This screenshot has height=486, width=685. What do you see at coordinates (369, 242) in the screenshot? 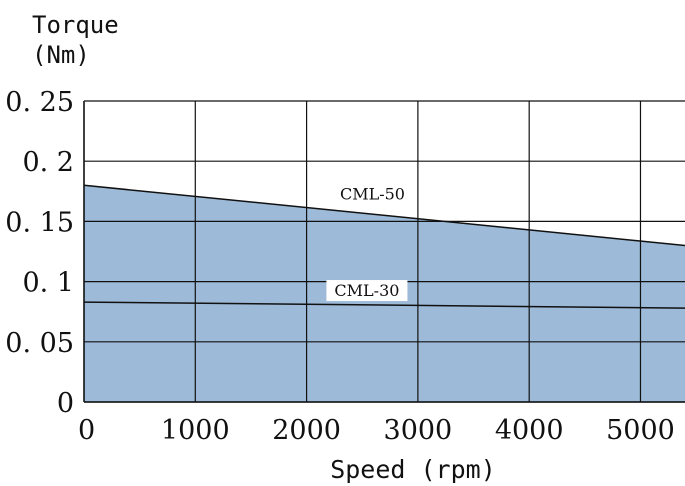
I see `series-labels: CML-50 CML-30` at bounding box center [369, 242].